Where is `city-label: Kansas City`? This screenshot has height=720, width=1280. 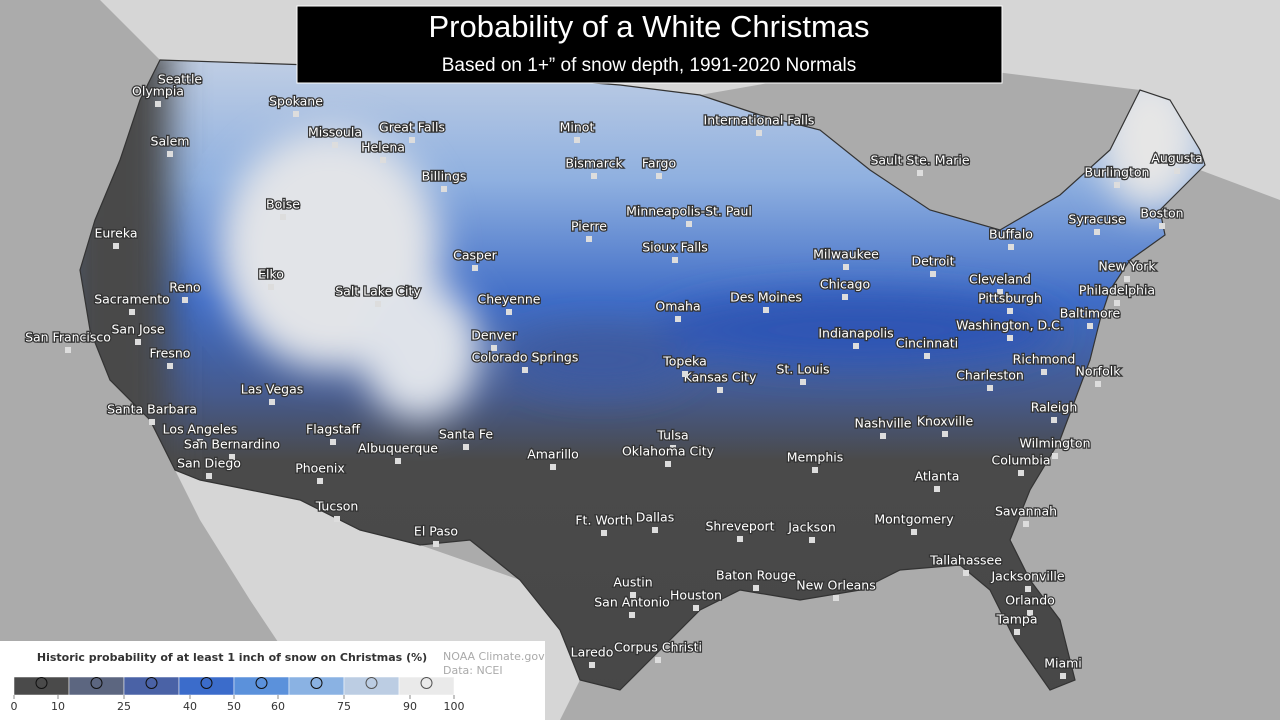 city-label: Kansas City is located at coordinates (720, 377).